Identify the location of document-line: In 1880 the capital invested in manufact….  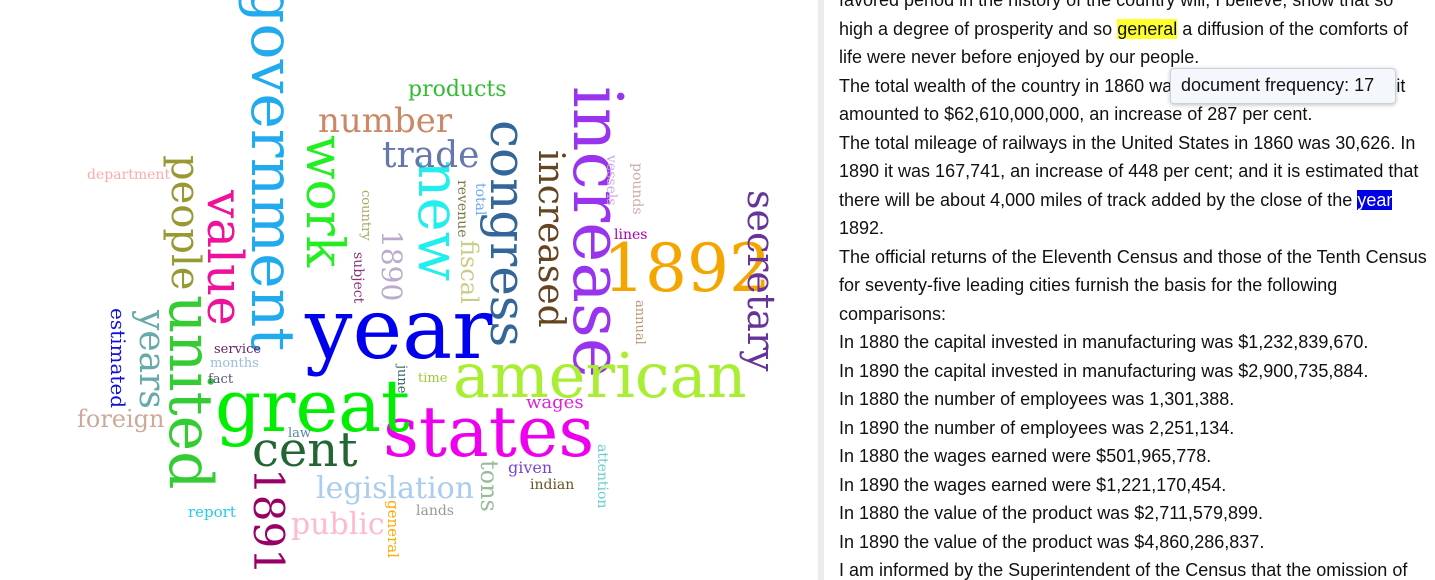
(1103, 342).